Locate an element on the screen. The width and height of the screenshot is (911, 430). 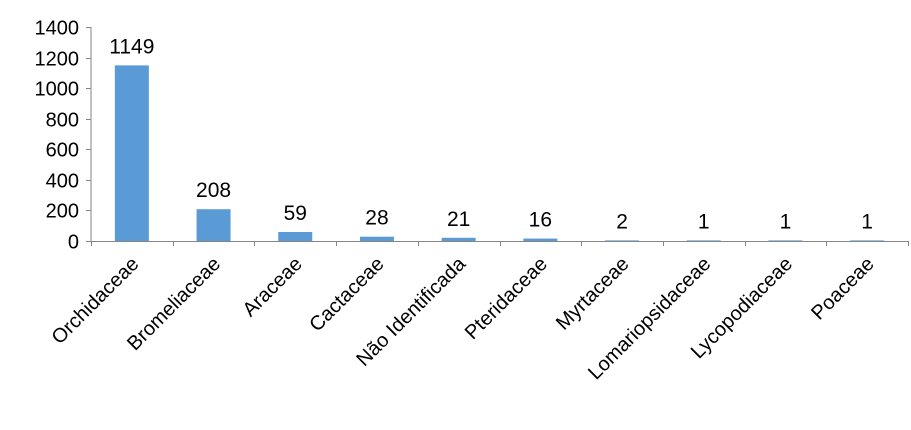
data-label: 28 is located at coordinates (376, 218).